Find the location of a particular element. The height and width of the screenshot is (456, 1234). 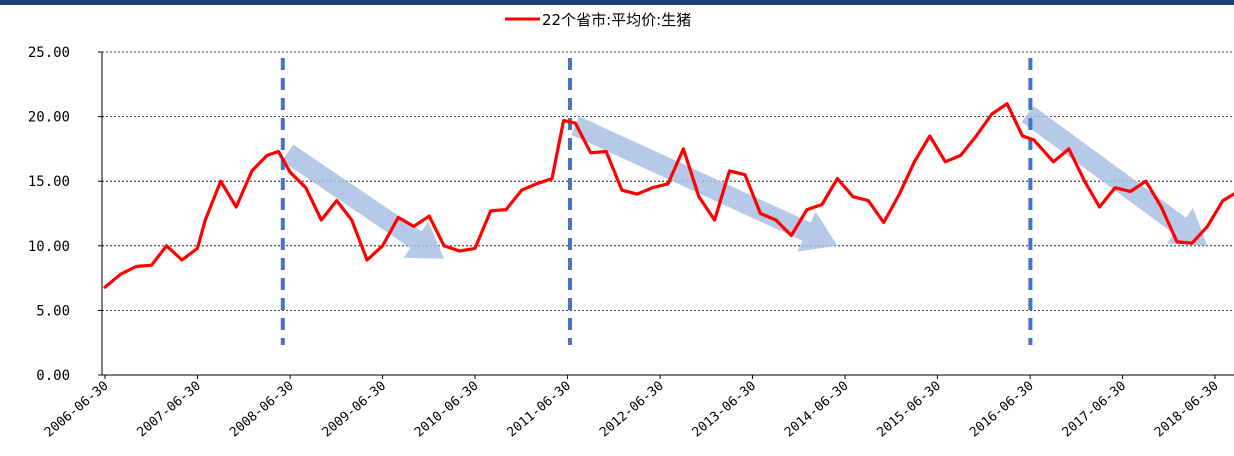

x-tick-label: 2013-06-30 is located at coordinates (725, 410).